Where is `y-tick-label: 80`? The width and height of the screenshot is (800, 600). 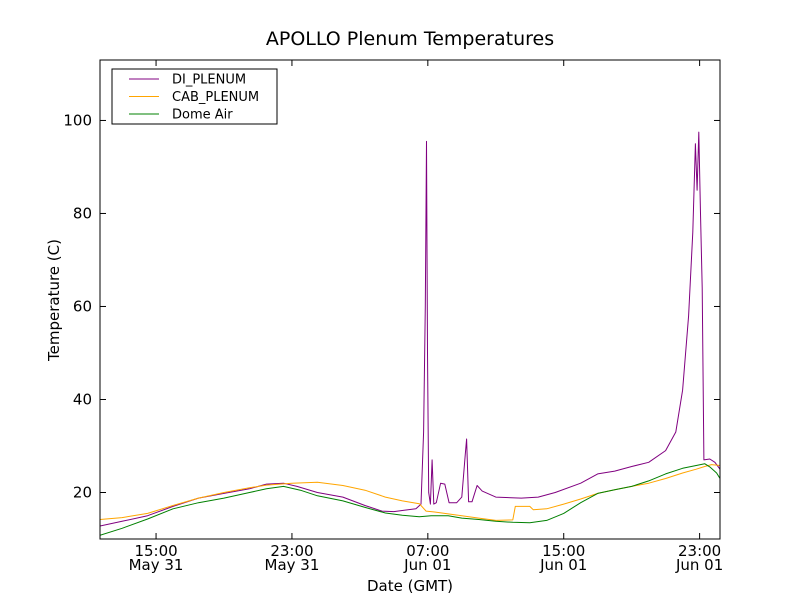 y-tick-label: 80 is located at coordinates (82, 213).